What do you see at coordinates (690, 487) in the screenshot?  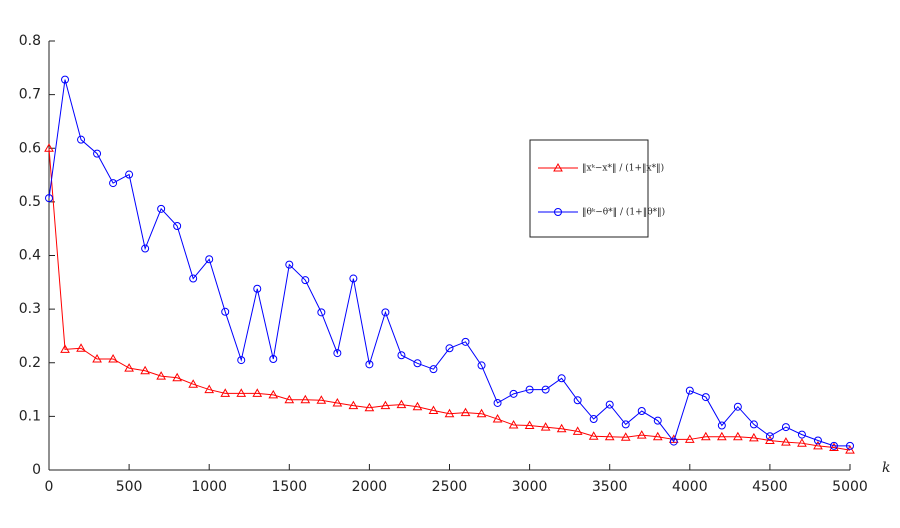 I see `x-tick-label: 4000` at bounding box center [690, 487].